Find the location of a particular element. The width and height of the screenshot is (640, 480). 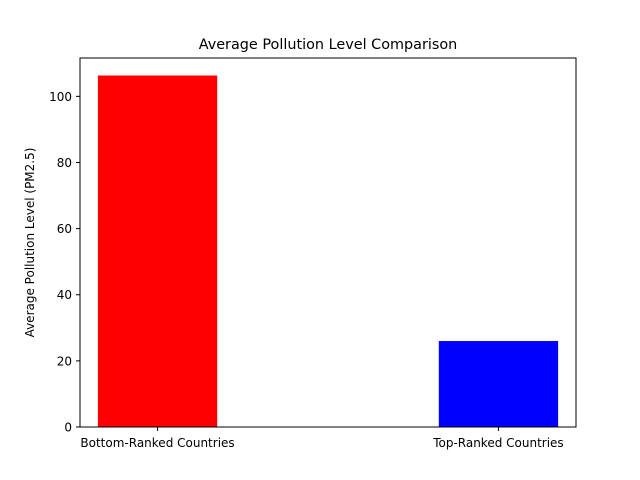

chart-title: Average Pollution Level Comparison is located at coordinates (328, 45).